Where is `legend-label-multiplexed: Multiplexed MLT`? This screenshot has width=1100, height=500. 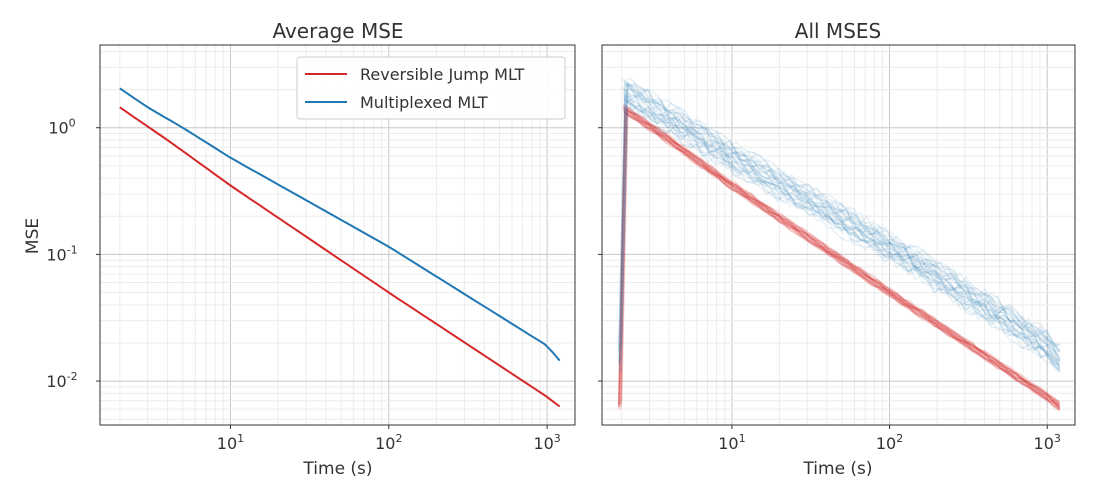
legend-label-multiplexed: Multiplexed MLT is located at coordinates (424, 102).